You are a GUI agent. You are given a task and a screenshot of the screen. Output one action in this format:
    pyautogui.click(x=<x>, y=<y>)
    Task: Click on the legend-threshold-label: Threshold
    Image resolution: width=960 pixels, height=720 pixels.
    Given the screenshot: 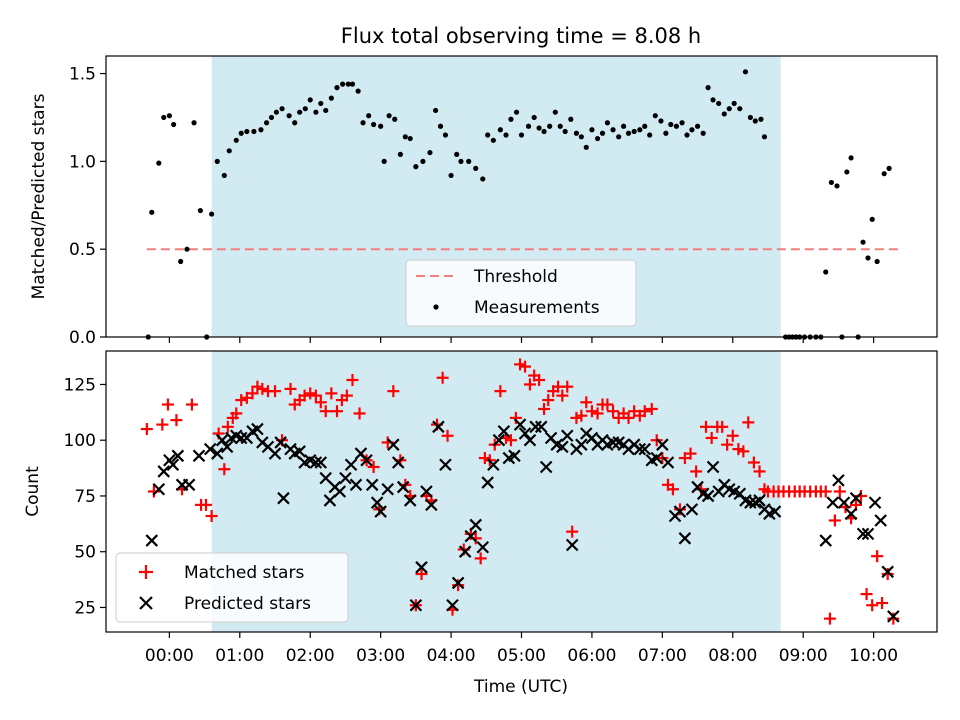 What is the action you would take?
    pyautogui.click(x=515, y=277)
    